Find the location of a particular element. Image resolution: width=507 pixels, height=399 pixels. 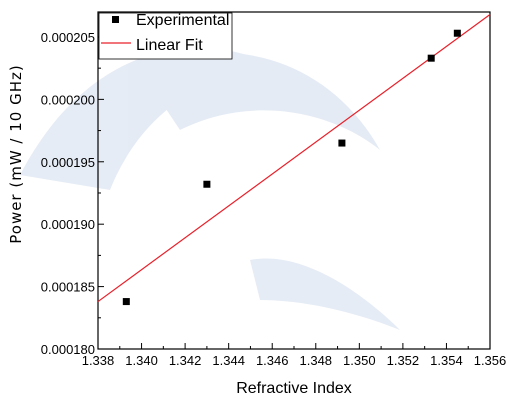

x-tick-label: 1.356 is located at coordinates (490, 360).